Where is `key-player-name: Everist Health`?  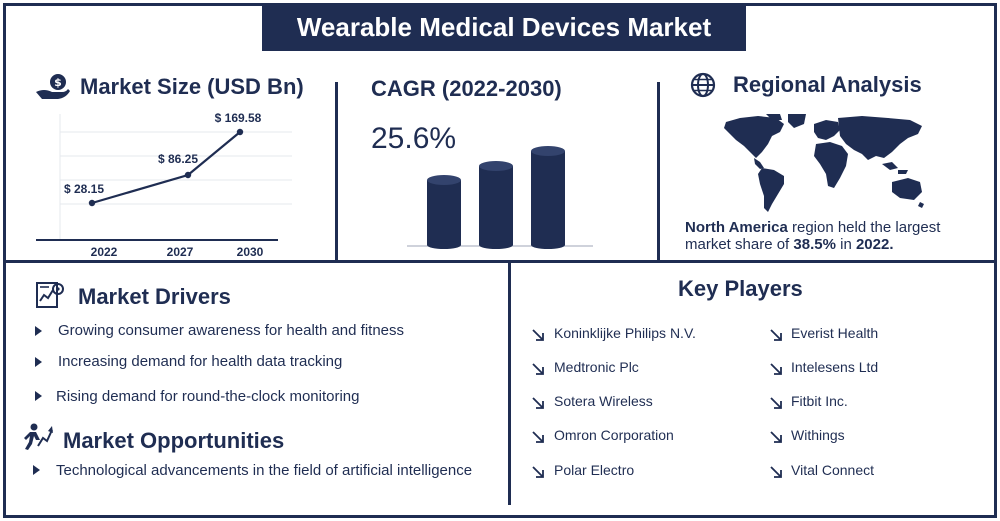
key-player-name: Everist Health is located at coordinates (835, 333).